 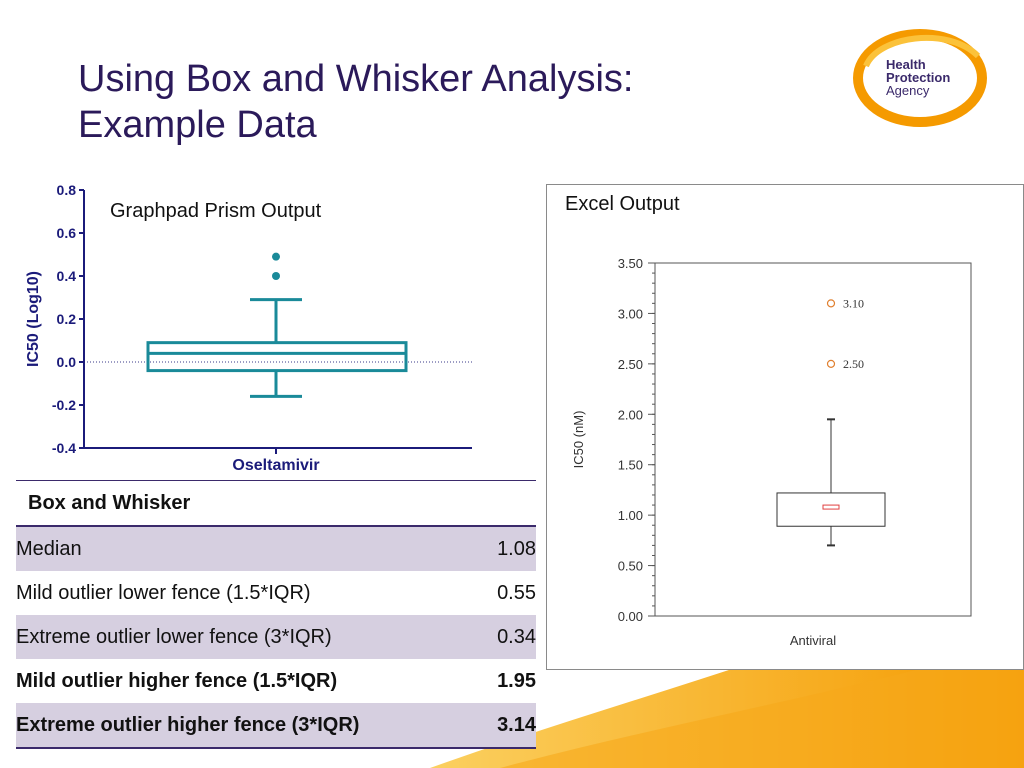 What do you see at coordinates (630, 263) in the screenshot?
I see `y-tick-label: 3.50` at bounding box center [630, 263].